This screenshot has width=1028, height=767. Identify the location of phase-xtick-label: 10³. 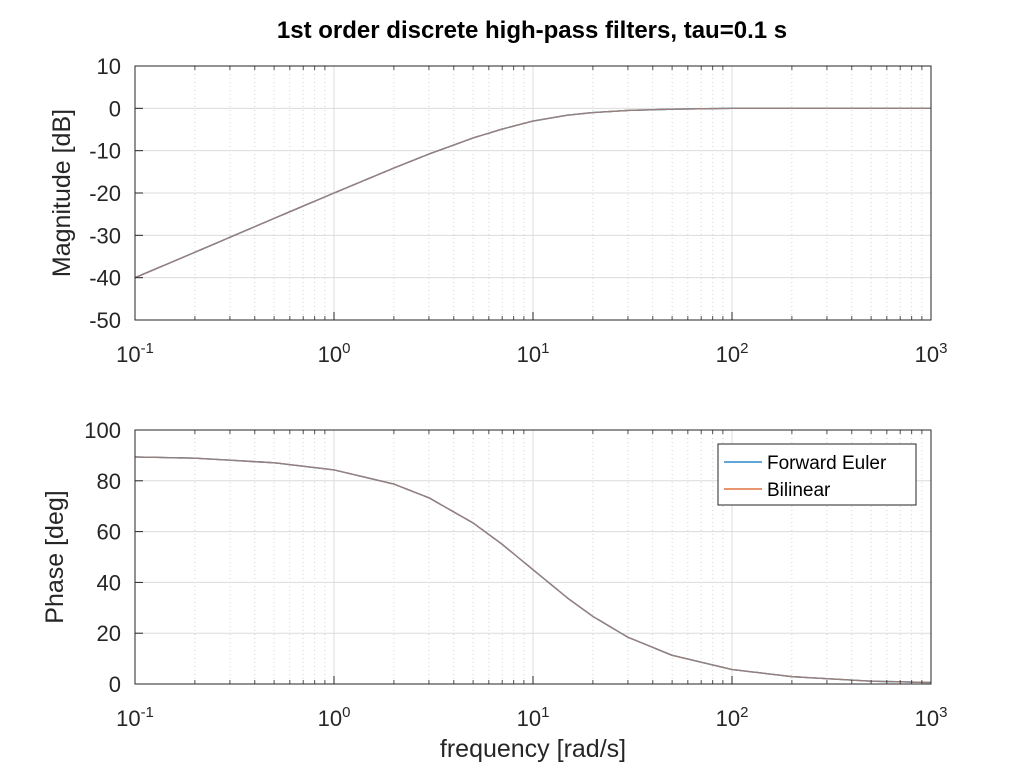
(931, 717).